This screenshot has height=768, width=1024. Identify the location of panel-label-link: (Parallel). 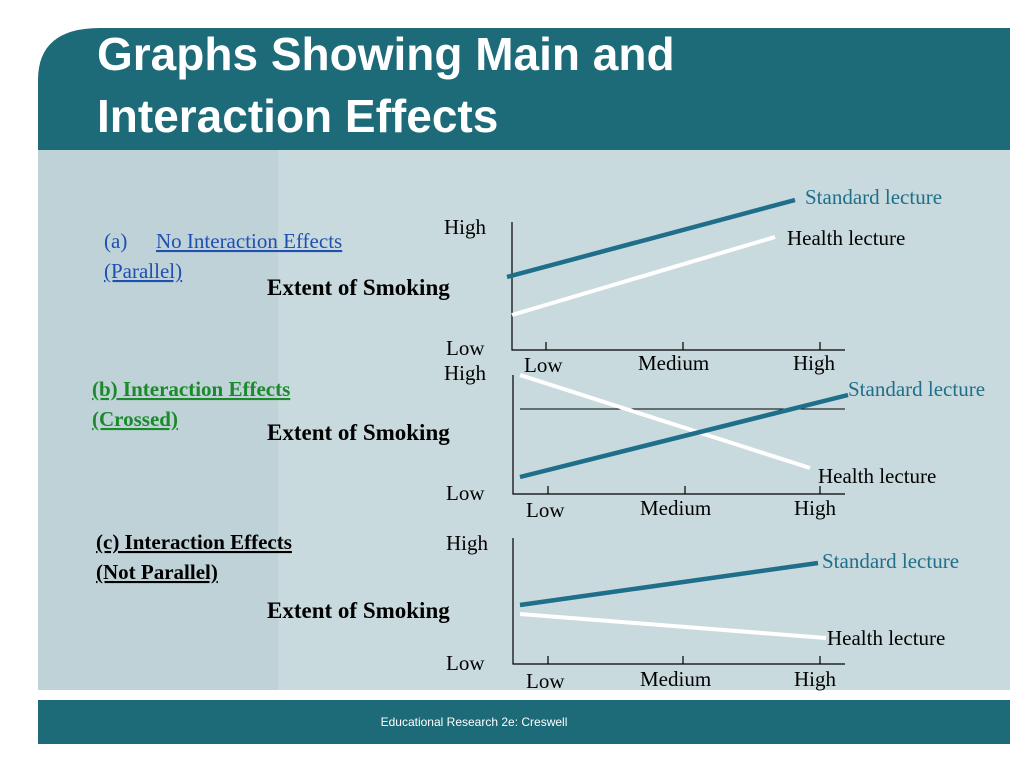
(143, 271).